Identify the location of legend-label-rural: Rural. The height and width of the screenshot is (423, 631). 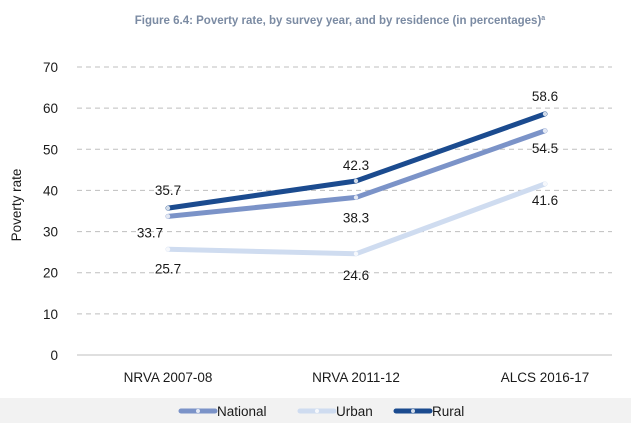
(448, 411).